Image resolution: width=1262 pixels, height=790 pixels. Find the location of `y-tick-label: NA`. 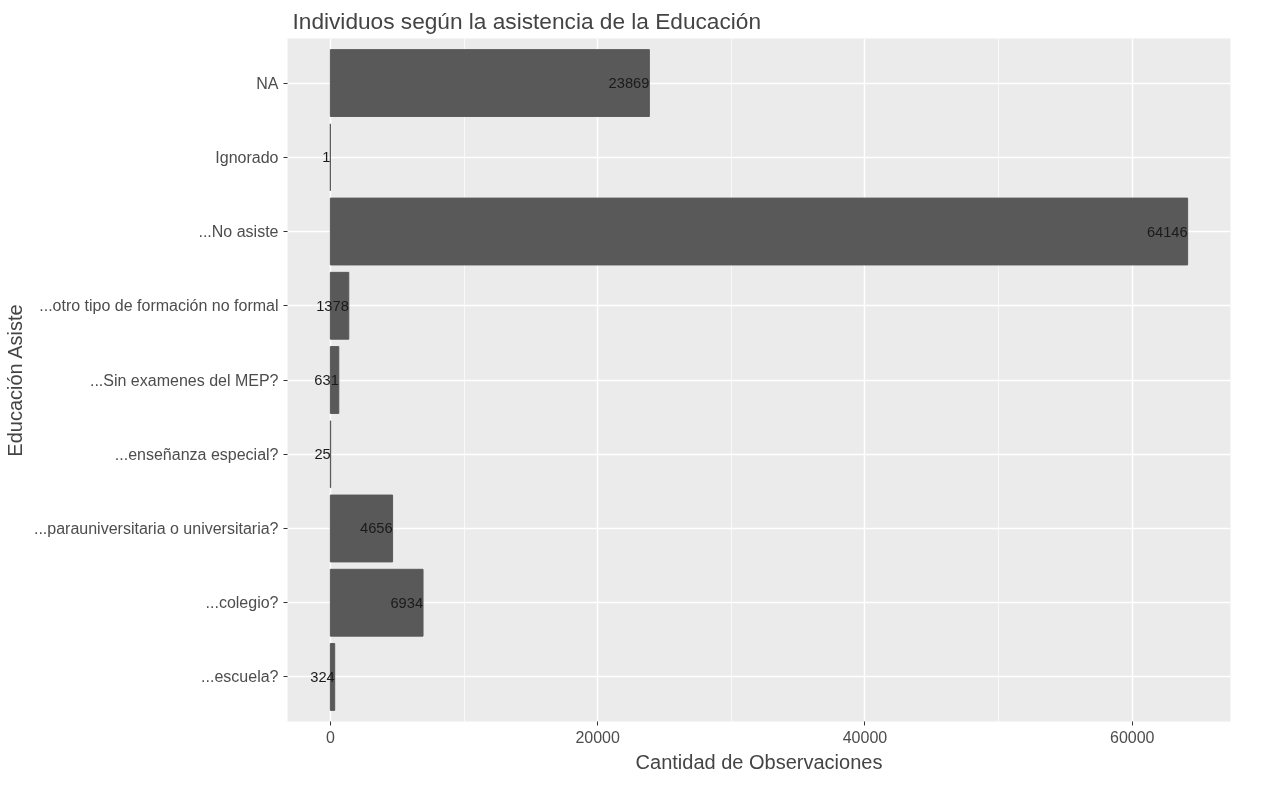

y-tick-label: NA is located at coordinates (267, 83).